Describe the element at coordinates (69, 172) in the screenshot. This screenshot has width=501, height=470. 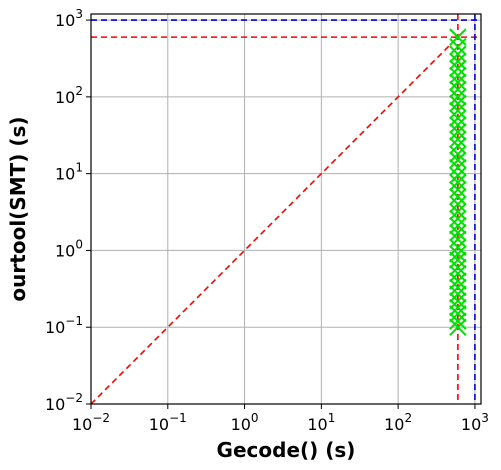
I see `y-tick-label: 10¹` at that location.